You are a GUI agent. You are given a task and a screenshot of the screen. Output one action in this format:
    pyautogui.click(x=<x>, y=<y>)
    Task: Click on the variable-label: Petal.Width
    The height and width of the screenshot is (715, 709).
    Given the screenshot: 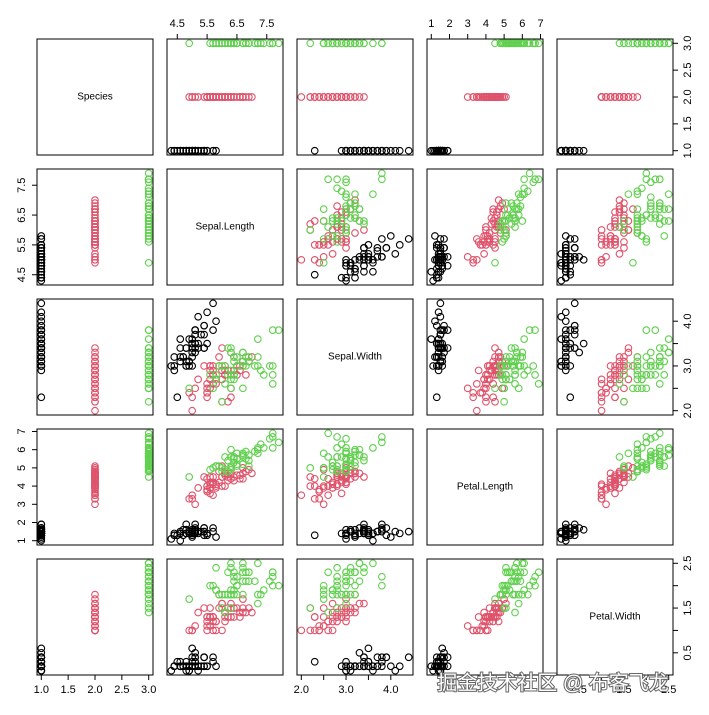 What is the action you would take?
    pyautogui.click(x=614, y=617)
    